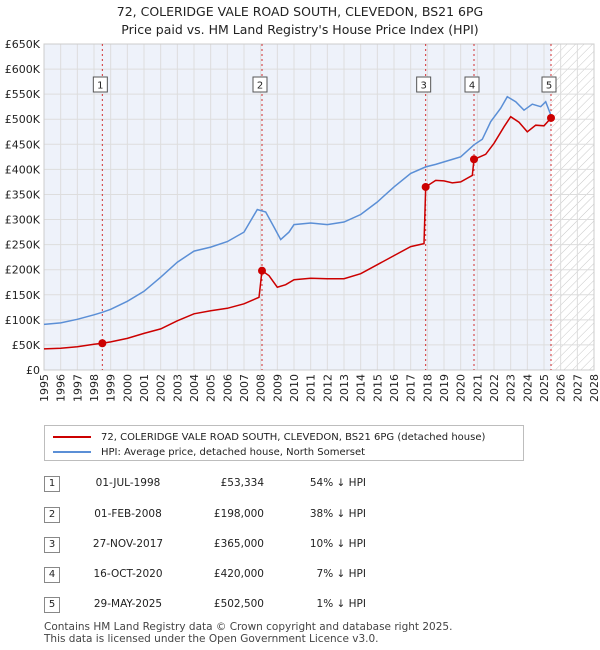  Describe the element at coordinates (177, 388) in the screenshot. I see `x-tick-label: 2003` at that location.